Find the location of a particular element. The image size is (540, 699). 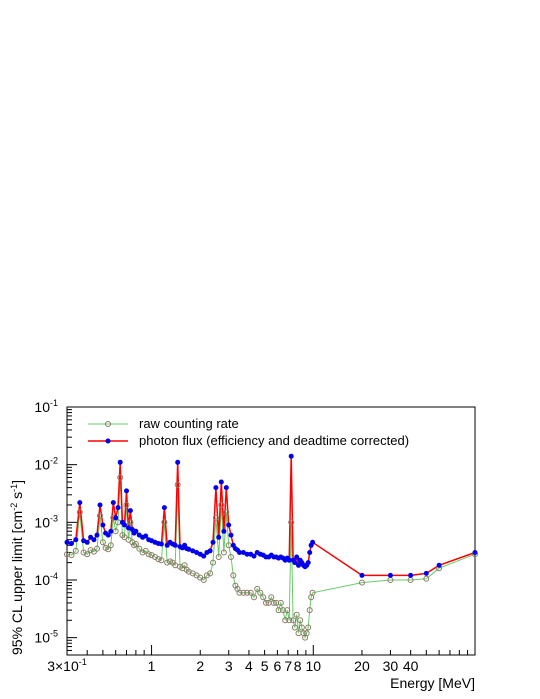

y-tick-label: 10⁻¹ is located at coordinates (46, 406).